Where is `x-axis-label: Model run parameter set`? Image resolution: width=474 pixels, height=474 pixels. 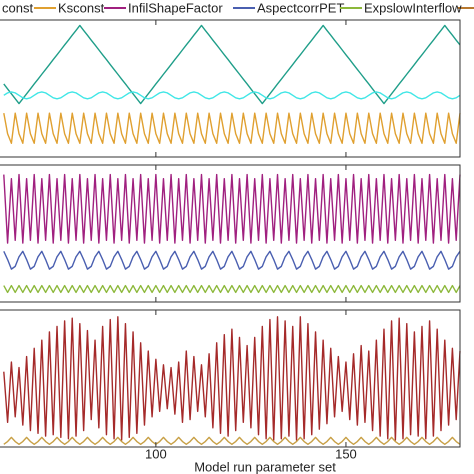 x-axis-label: Model run parameter set is located at coordinates (265, 466).